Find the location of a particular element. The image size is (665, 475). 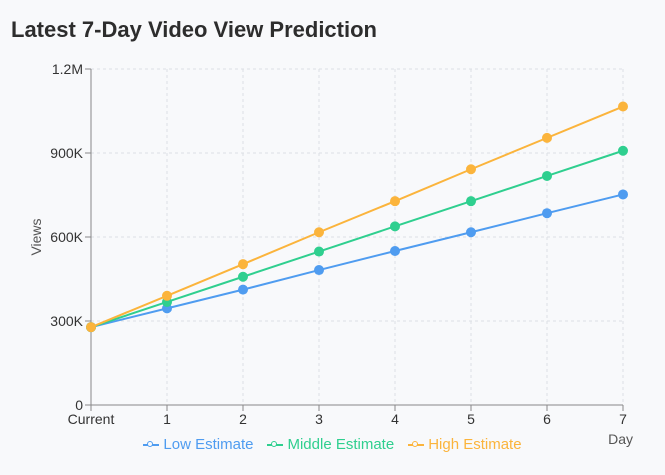

y-tick-label: 600K is located at coordinates (66, 237).